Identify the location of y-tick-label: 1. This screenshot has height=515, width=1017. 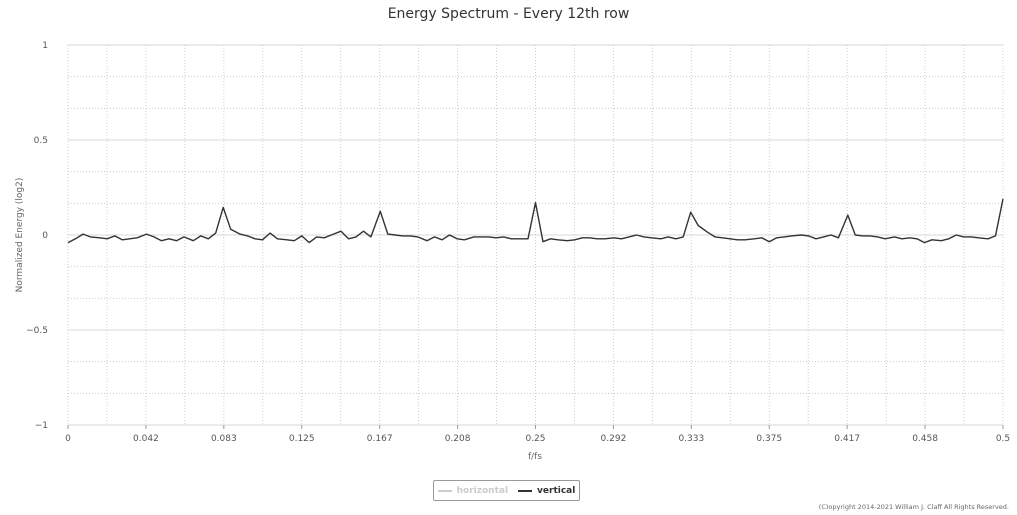
(45, 46).